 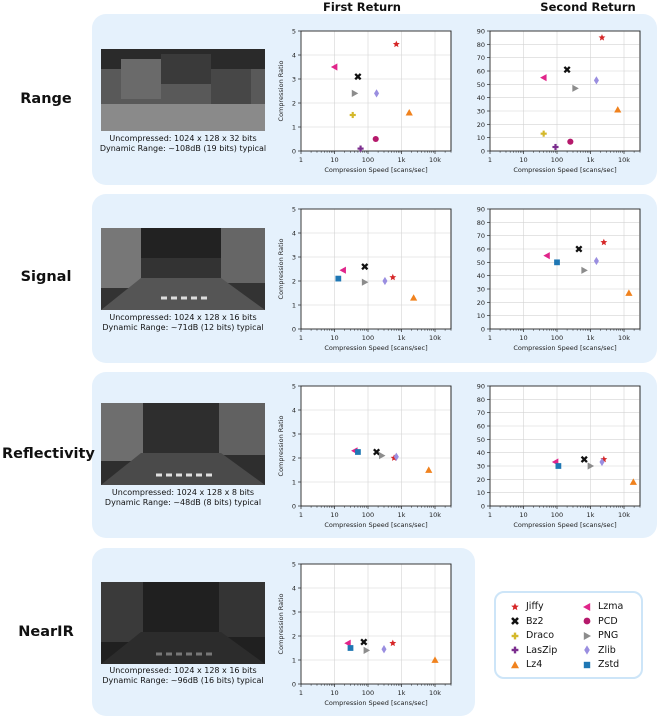 I want to click on row-label-reflectivity: Reflectivity, so click(x=48, y=454).